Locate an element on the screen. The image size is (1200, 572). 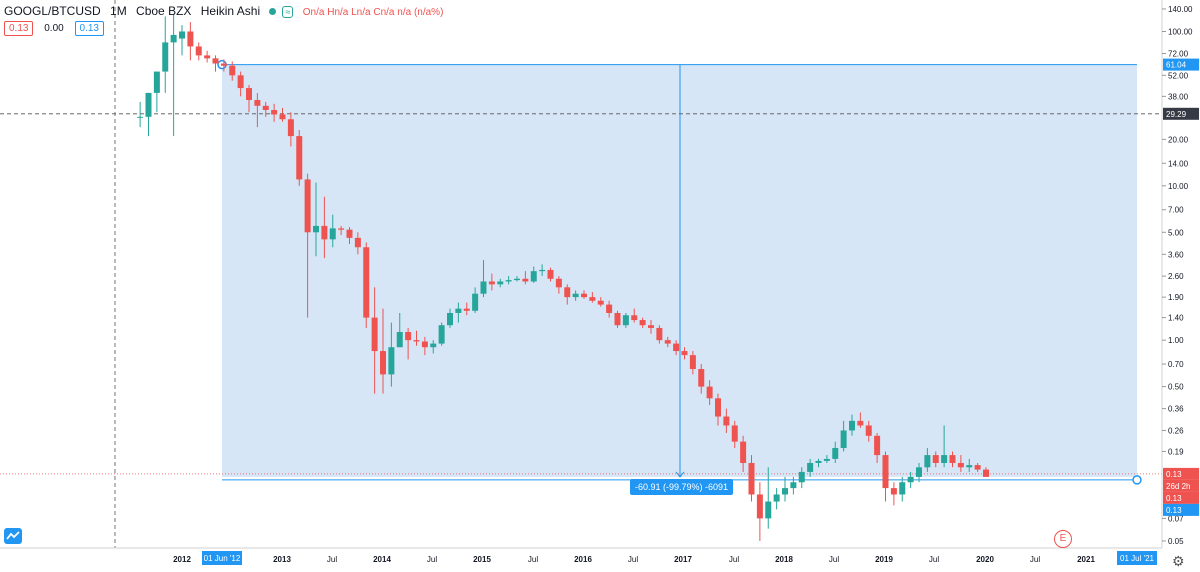
buy-button: 0.13 is located at coordinates (89, 28).